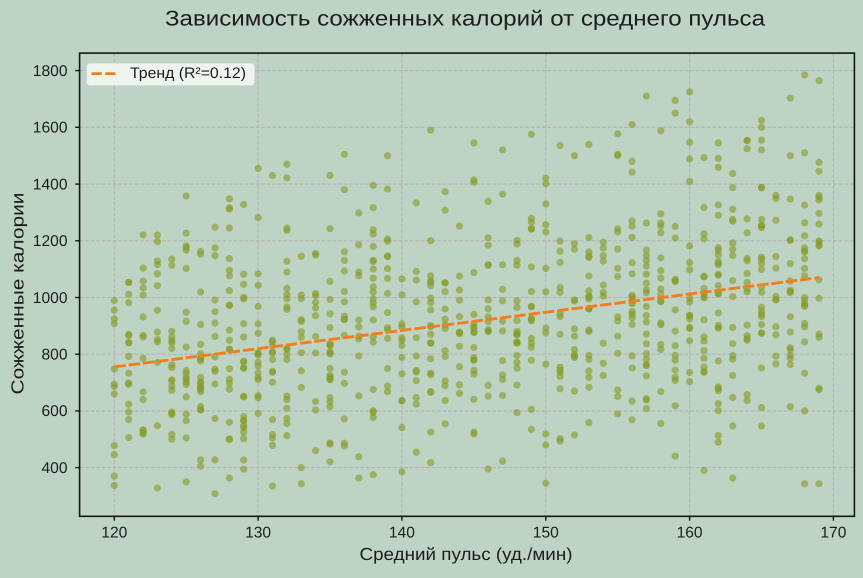 The width and height of the screenshot is (863, 578). Describe the element at coordinates (54, 355) in the screenshot. I see `svg-text: 800` at that location.